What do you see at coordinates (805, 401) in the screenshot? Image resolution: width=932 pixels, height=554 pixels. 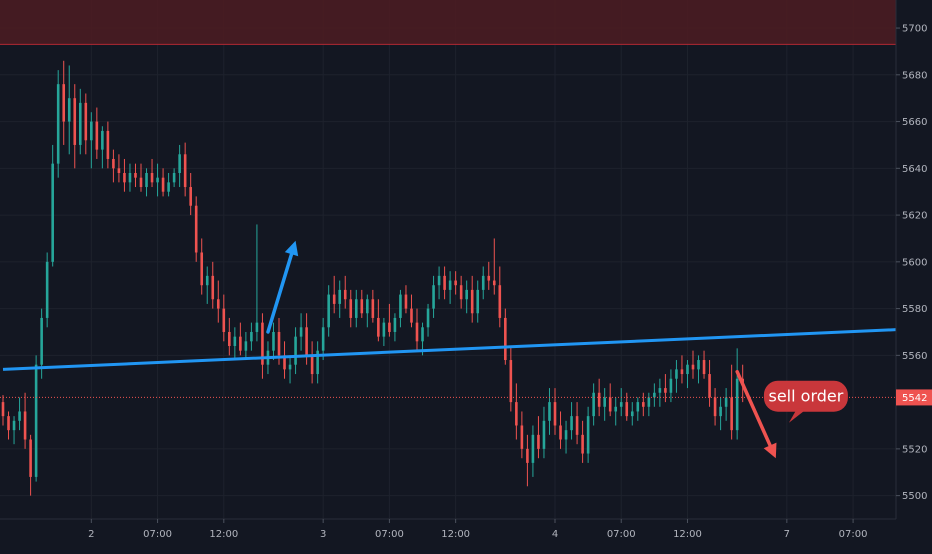 I see `sell-order-callout: sell order` at bounding box center [805, 401].